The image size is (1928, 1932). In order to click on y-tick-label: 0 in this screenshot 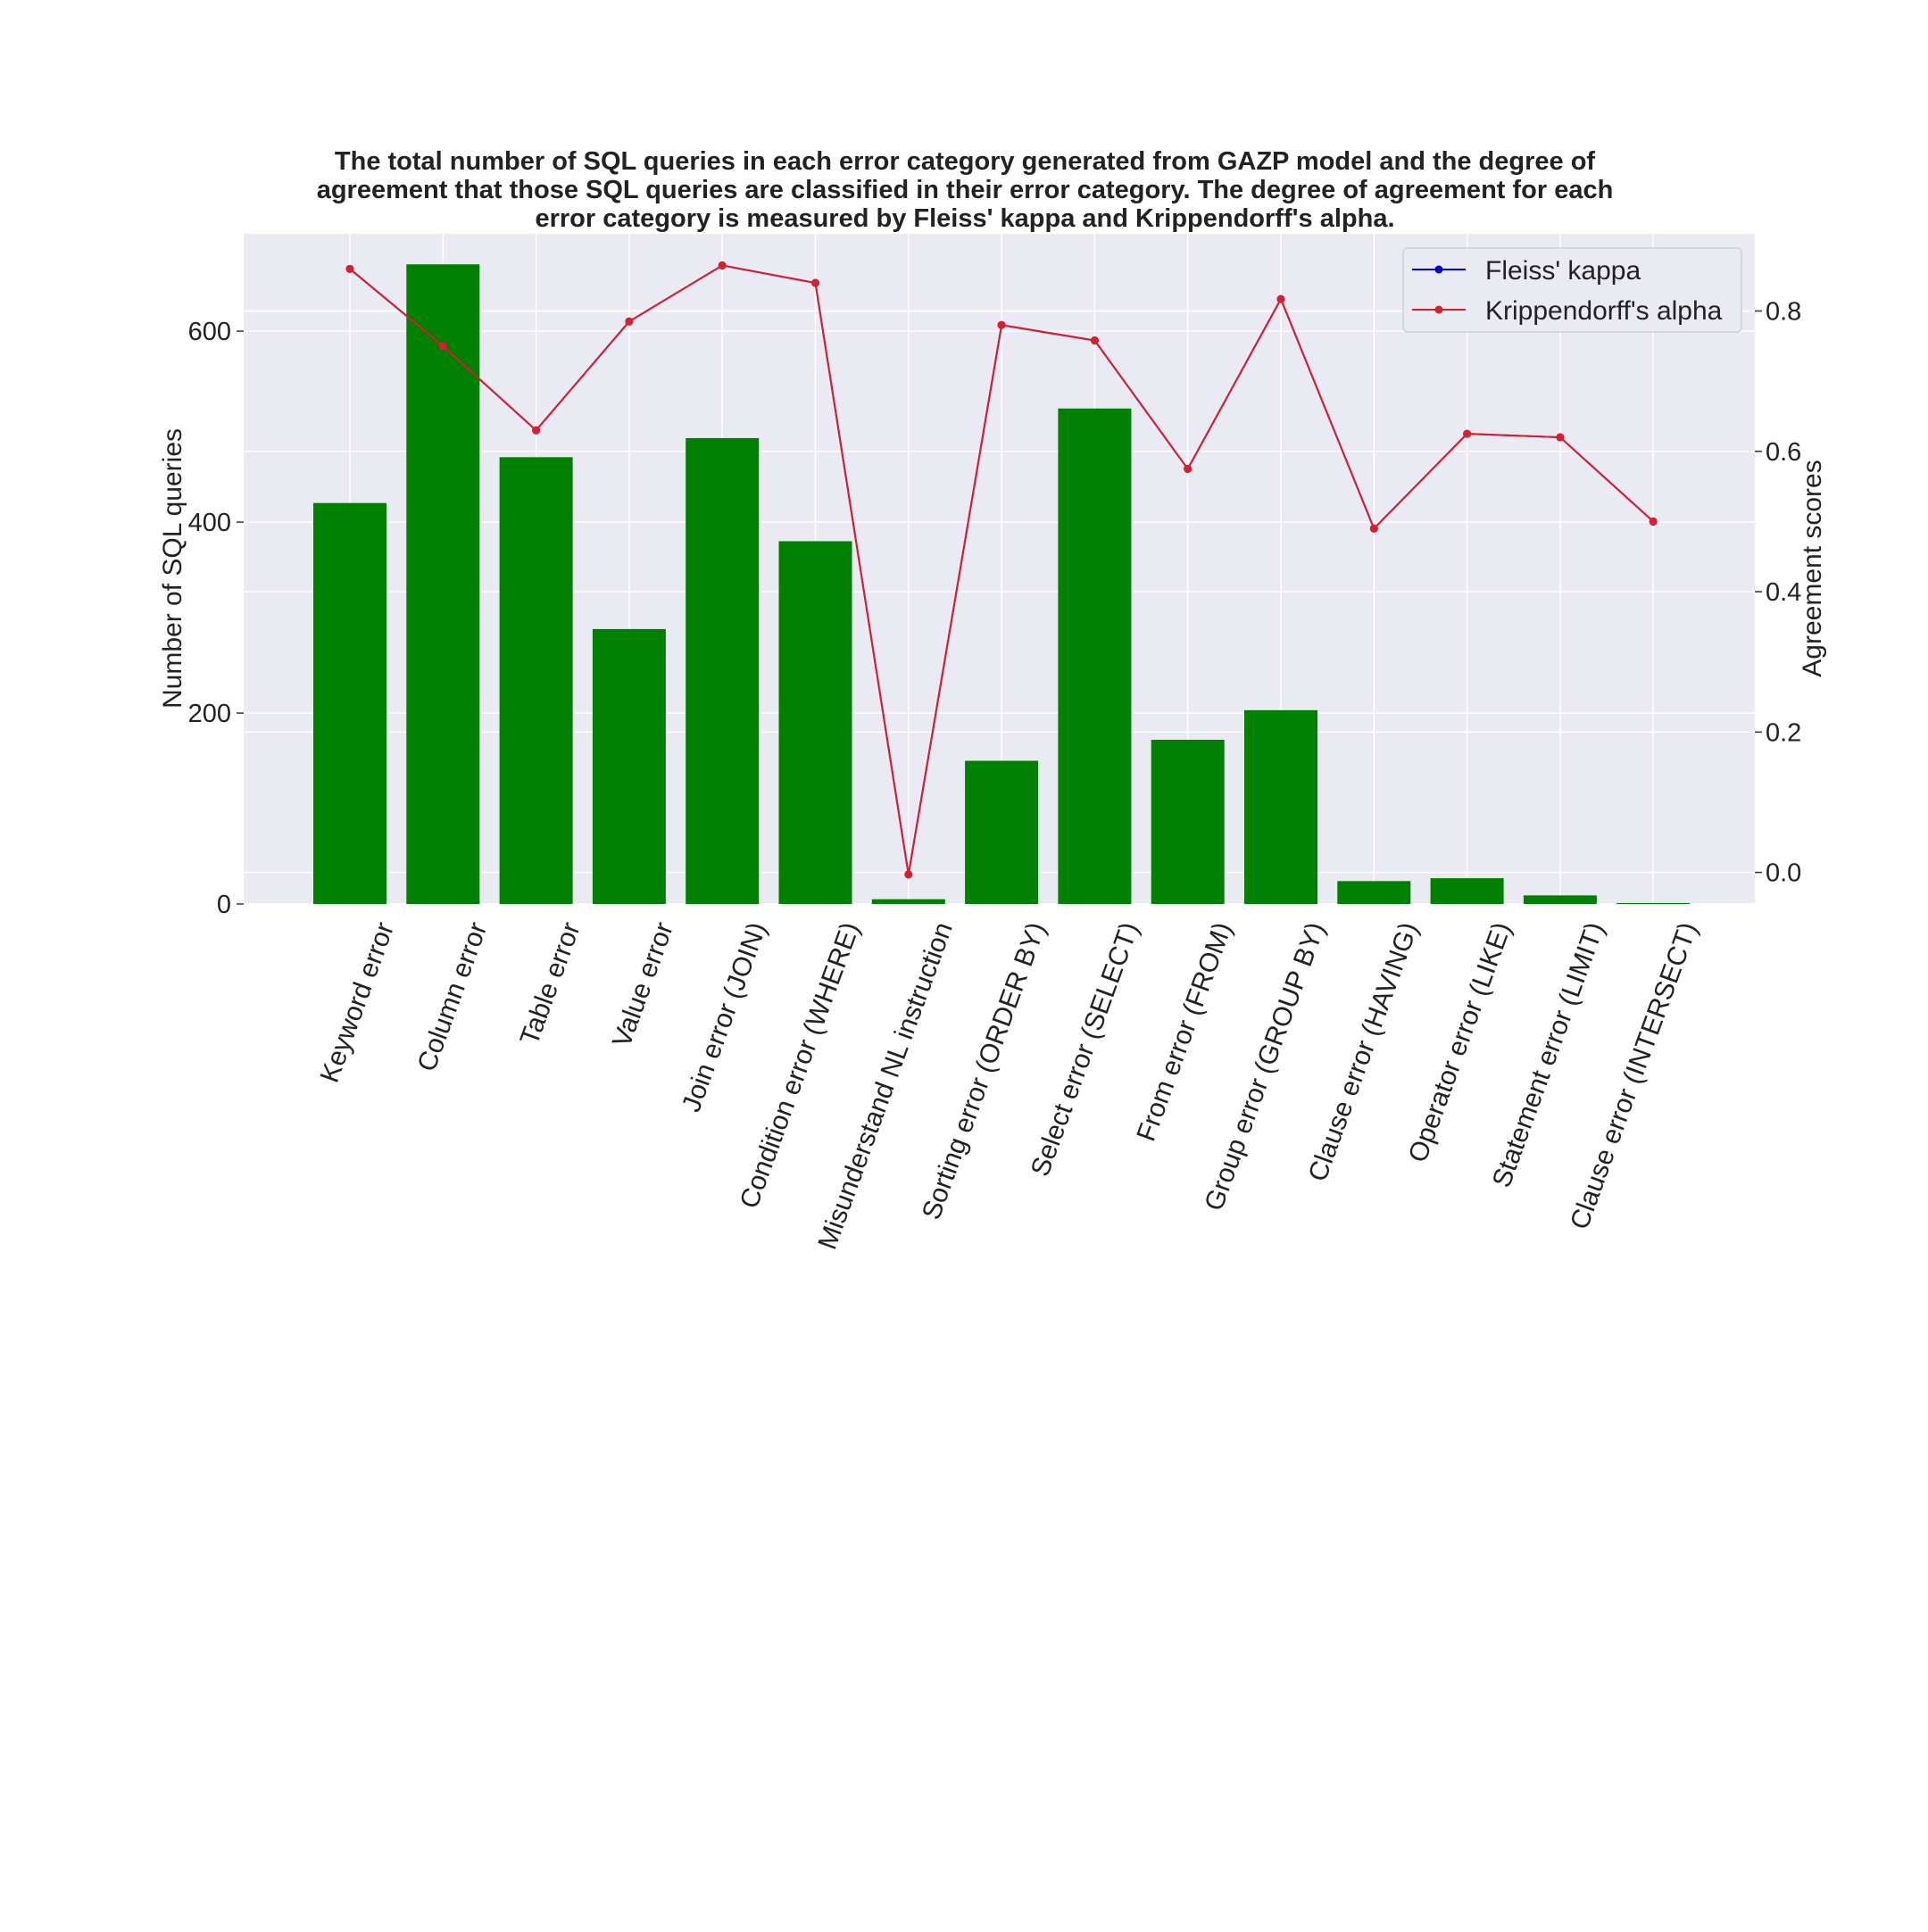, I will do `click(224, 905)`.